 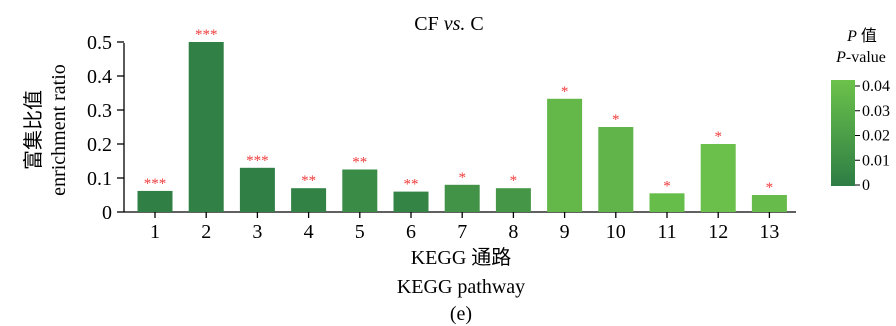 What do you see at coordinates (99, 179) in the screenshot?
I see `y-tick-label: 0.1` at bounding box center [99, 179].